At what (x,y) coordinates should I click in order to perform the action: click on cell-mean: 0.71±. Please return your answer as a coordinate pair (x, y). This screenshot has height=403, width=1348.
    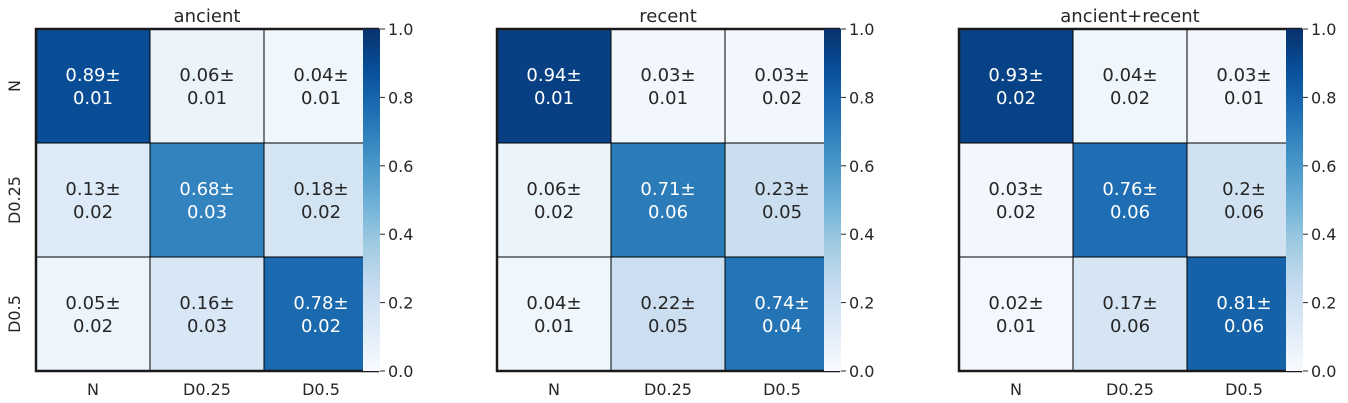
    Looking at the image, I should click on (667, 189).